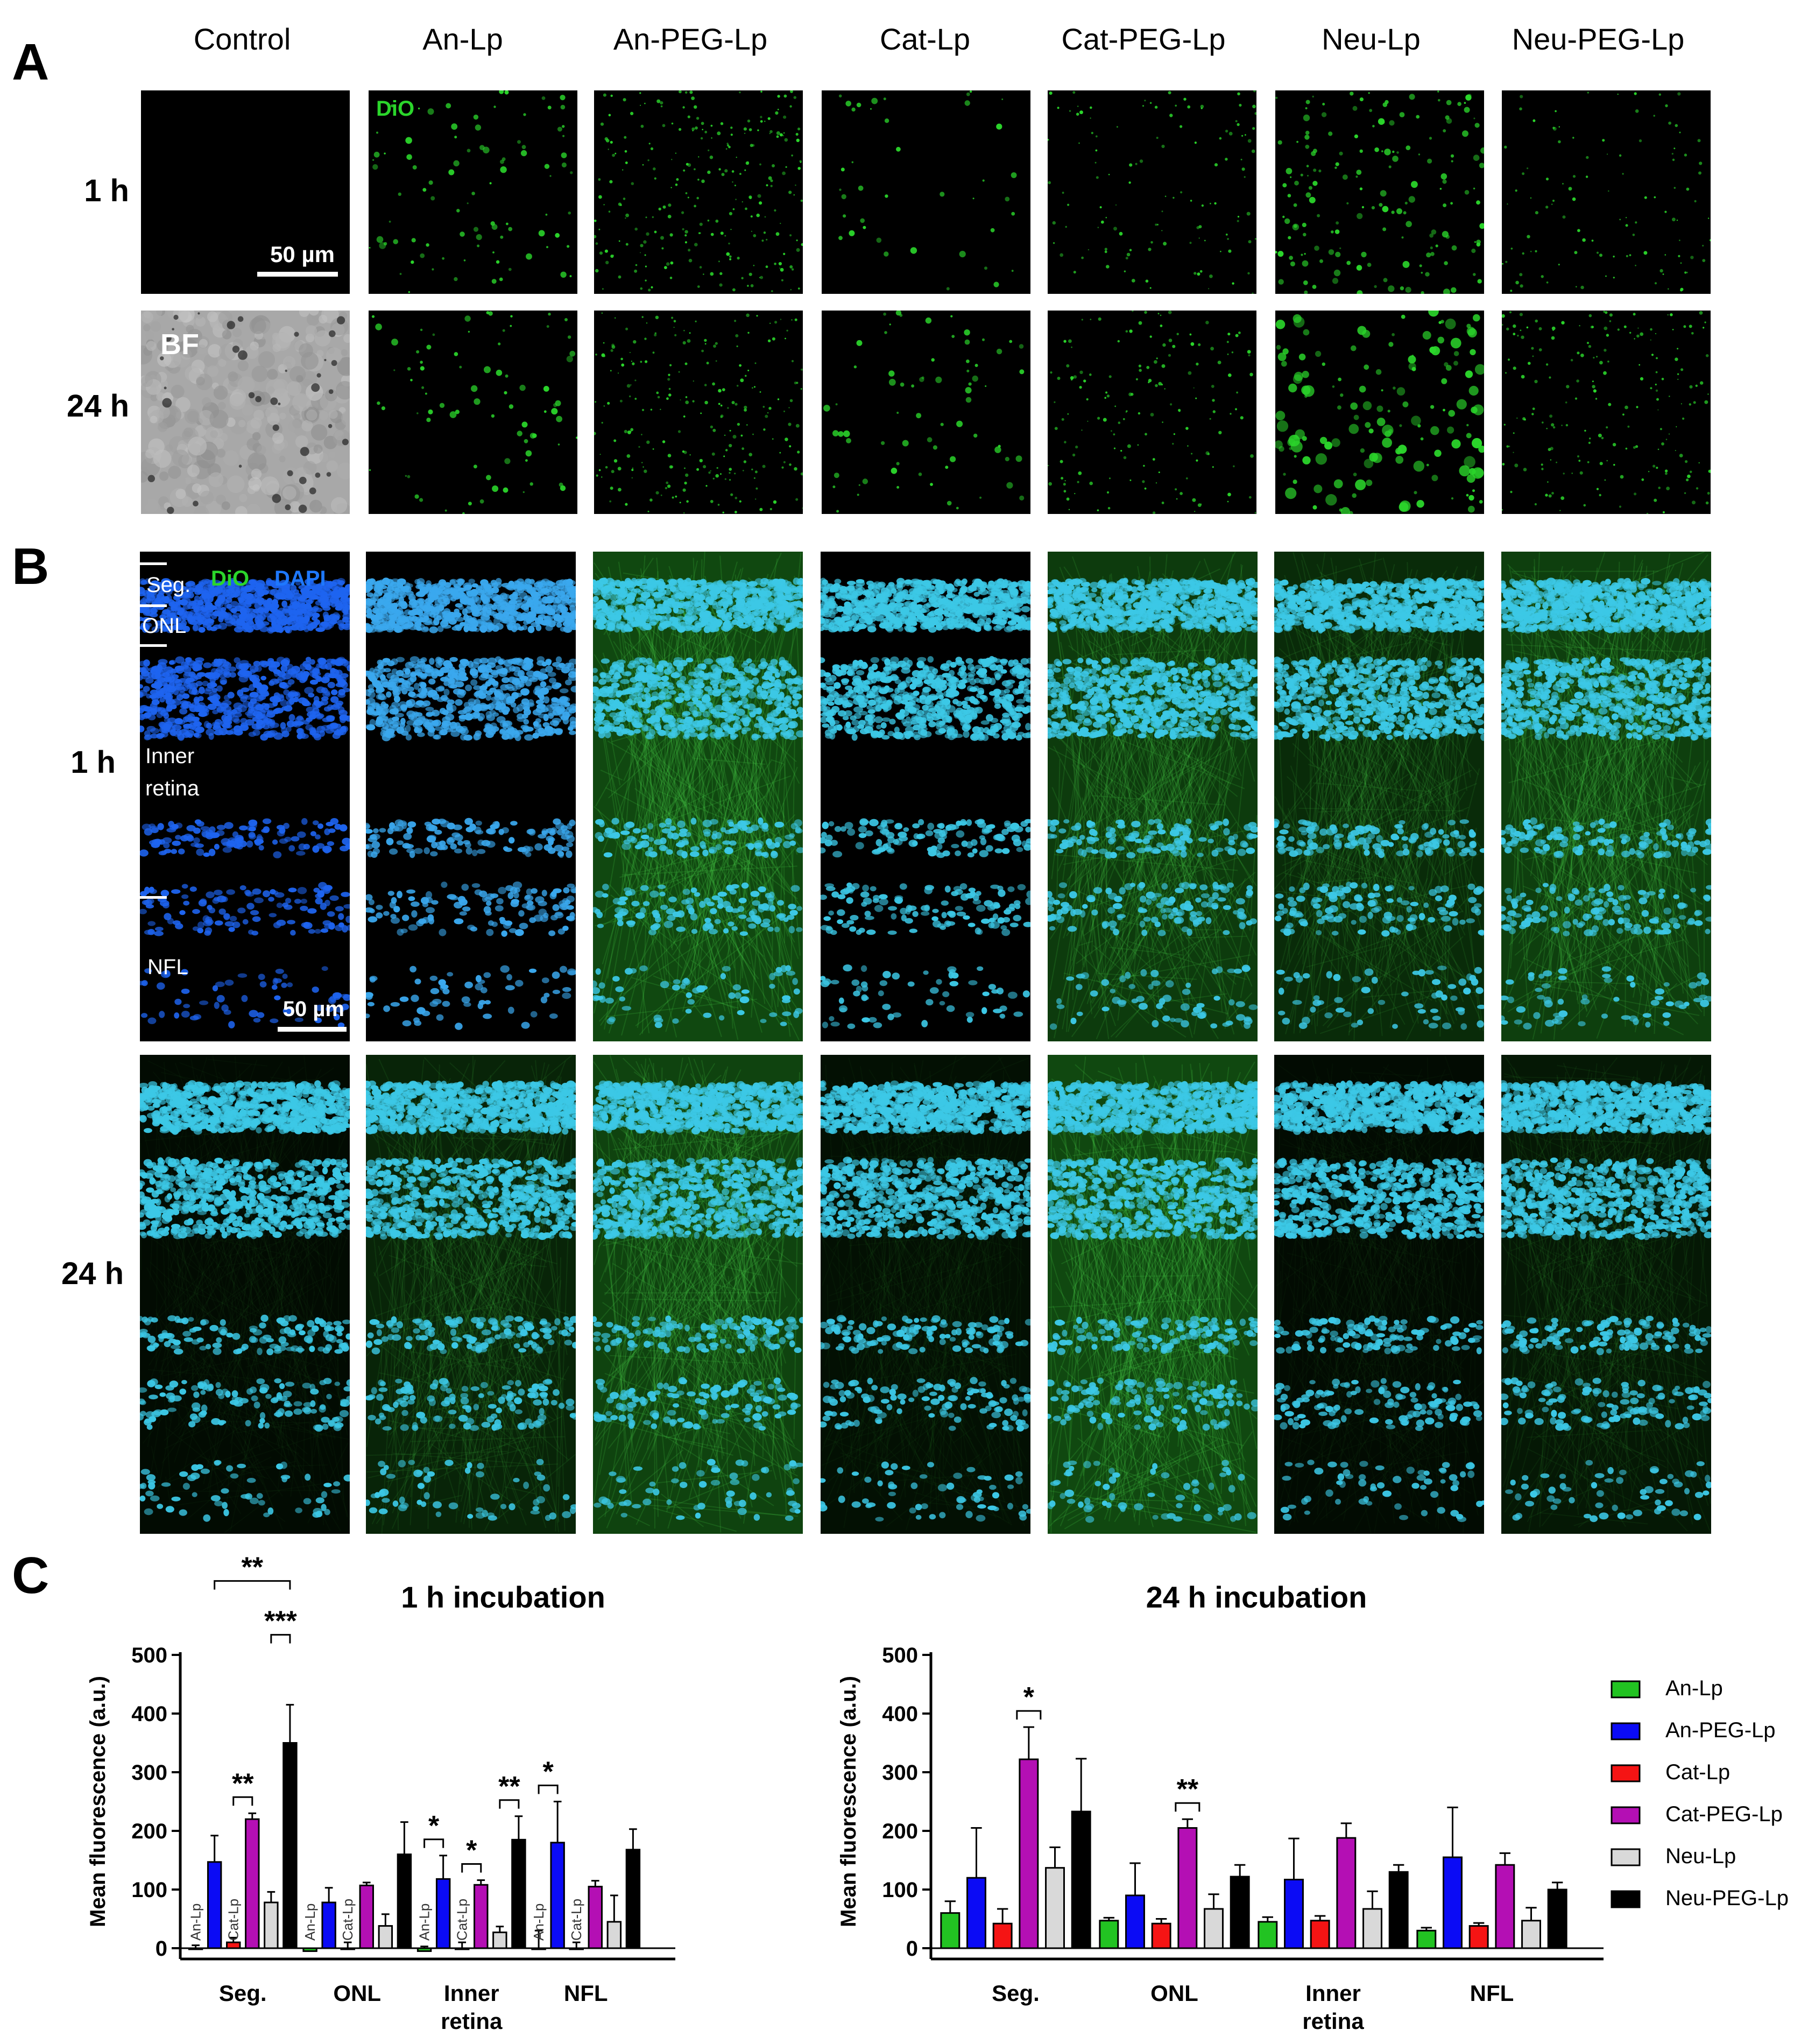  I want to click on panel-b-tile-neu-peg-lp-1h, so click(1606, 796).